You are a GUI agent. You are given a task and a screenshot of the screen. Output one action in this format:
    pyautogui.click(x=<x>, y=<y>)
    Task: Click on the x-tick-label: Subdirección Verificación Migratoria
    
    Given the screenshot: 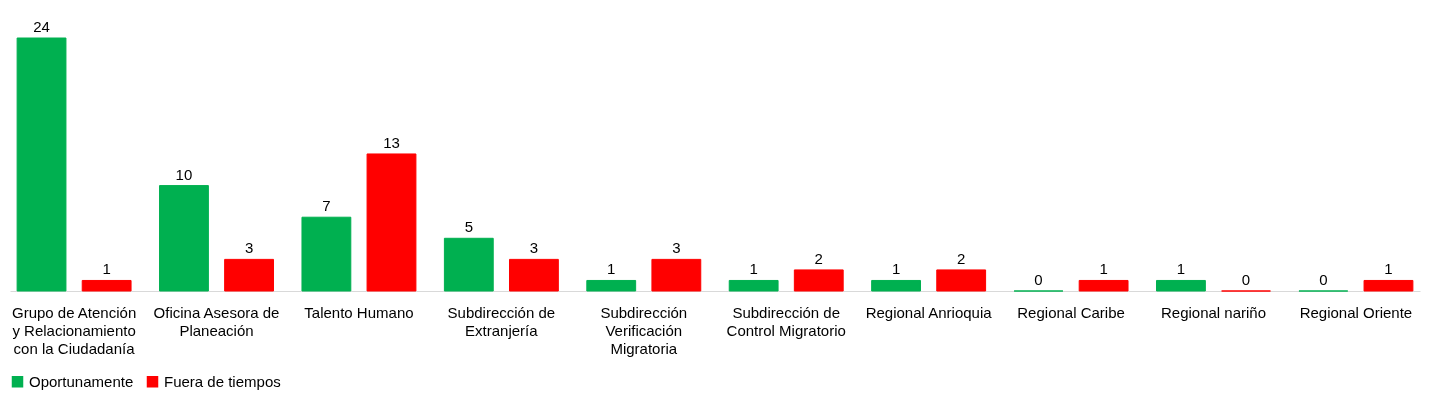 What is the action you would take?
    pyautogui.click(x=644, y=330)
    